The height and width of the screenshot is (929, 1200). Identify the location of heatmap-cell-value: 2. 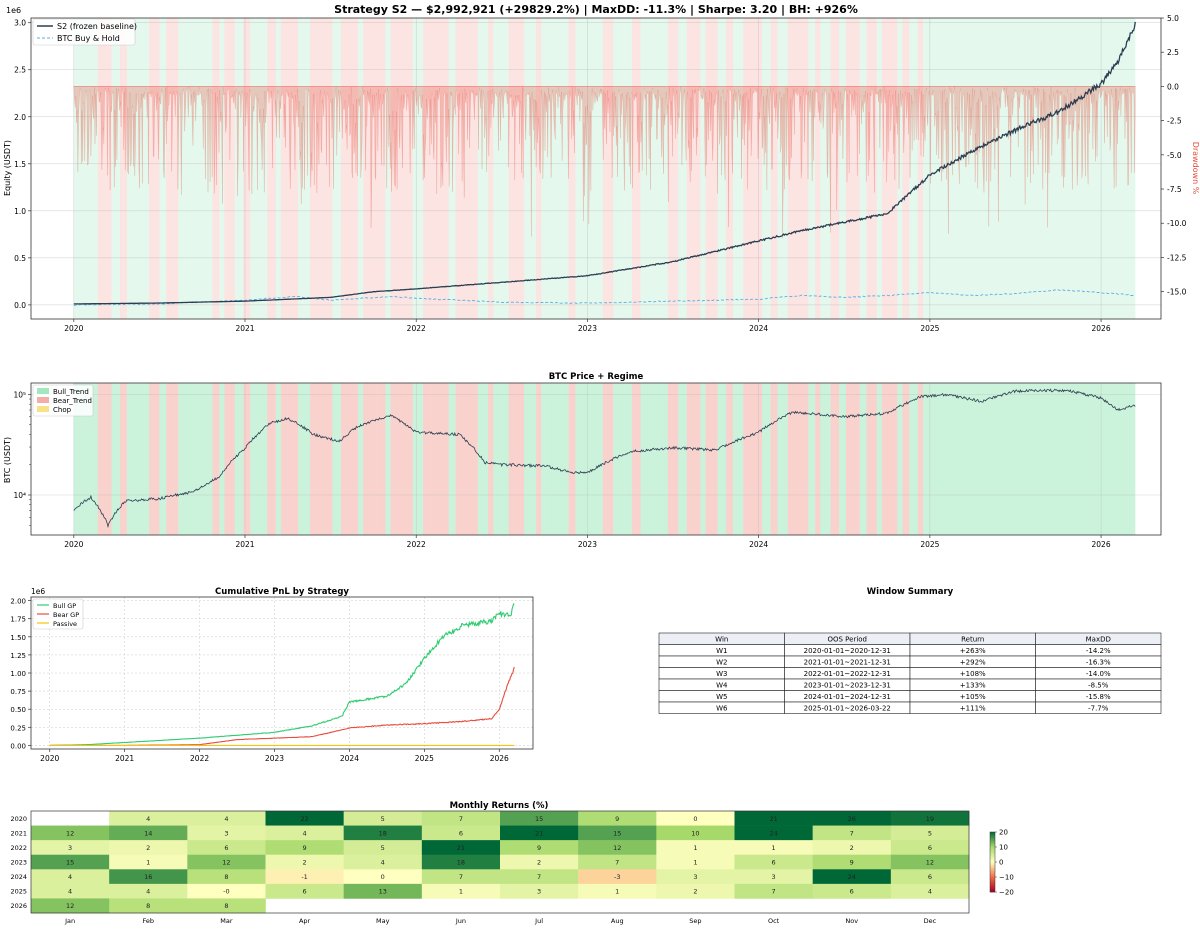
(305, 863).